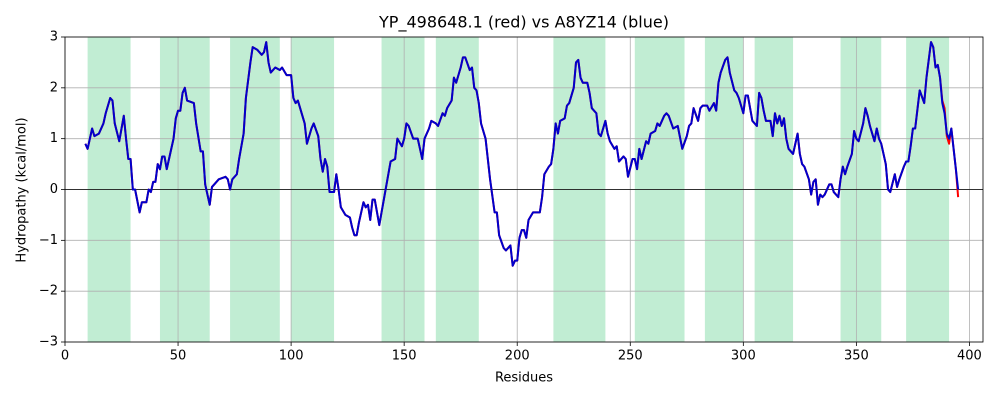 This screenshot has height=404, width=1000. I want to click on x-axis-label: Residues, so click(524, 378).